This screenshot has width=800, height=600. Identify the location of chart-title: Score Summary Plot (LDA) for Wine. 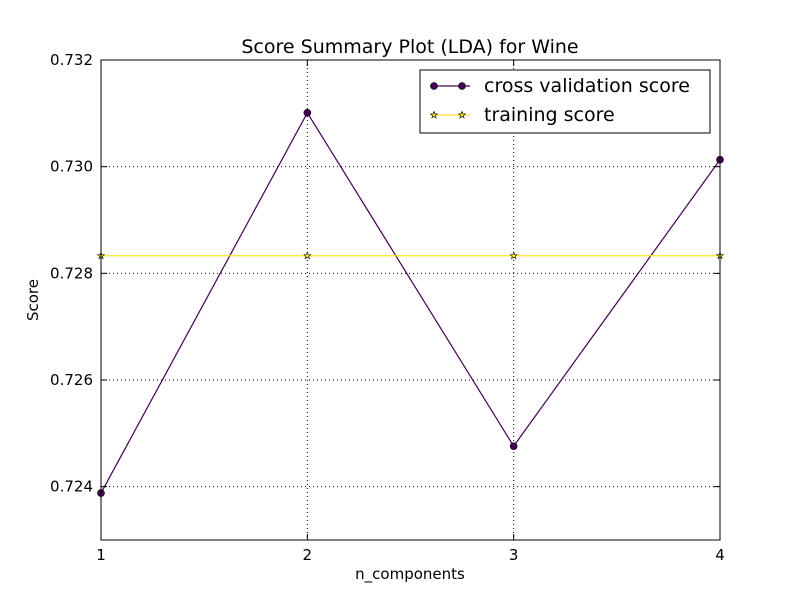
(409, 47).